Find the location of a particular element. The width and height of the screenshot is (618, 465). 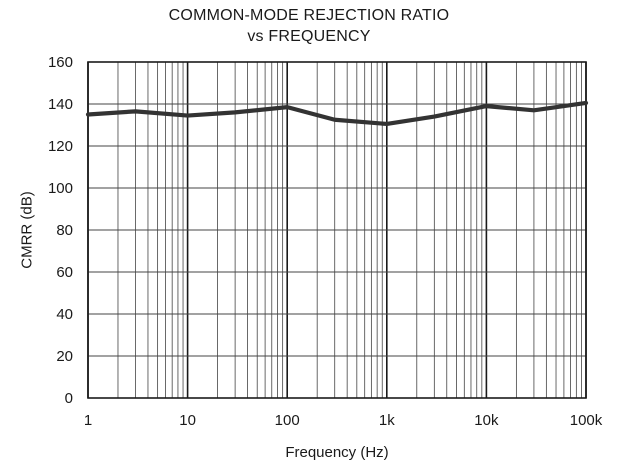

series-line-cmrr is located at coordinates (337, 113).